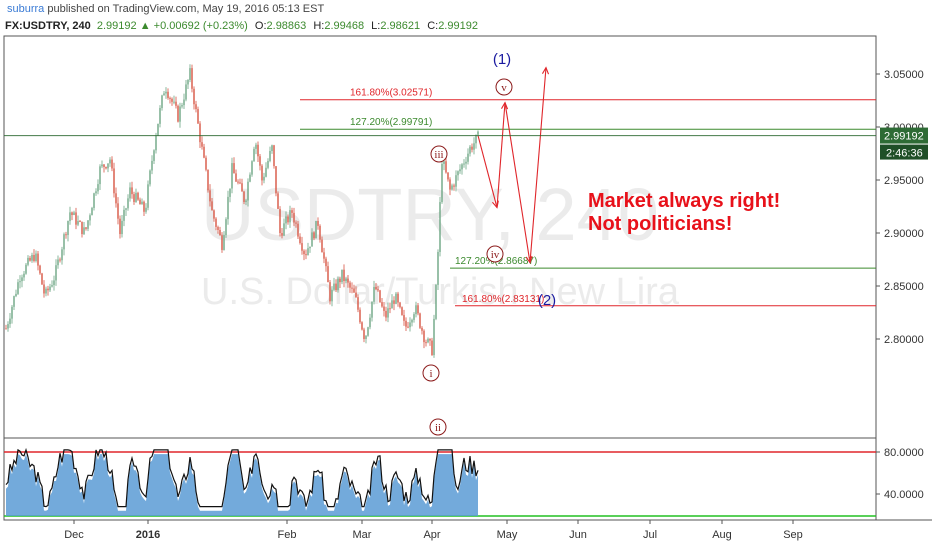 This screenshot has height=550, width=932. What do you see at coordinates (200, 26) in the screenshot?
I see `change-value: +0.00692 (+0.23%)` at bounding box center [200, 26].